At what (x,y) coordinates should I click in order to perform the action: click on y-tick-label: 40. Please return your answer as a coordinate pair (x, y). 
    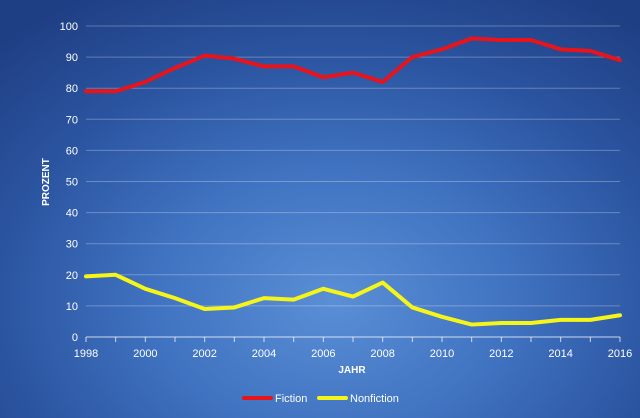
    Looking at the image, I should click on (72, 214).